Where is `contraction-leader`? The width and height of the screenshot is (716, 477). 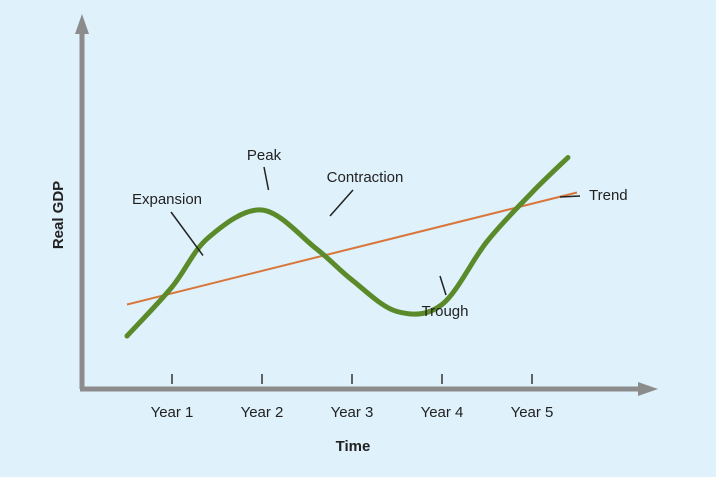 contraction-leader is located at coordinates (341, 203).